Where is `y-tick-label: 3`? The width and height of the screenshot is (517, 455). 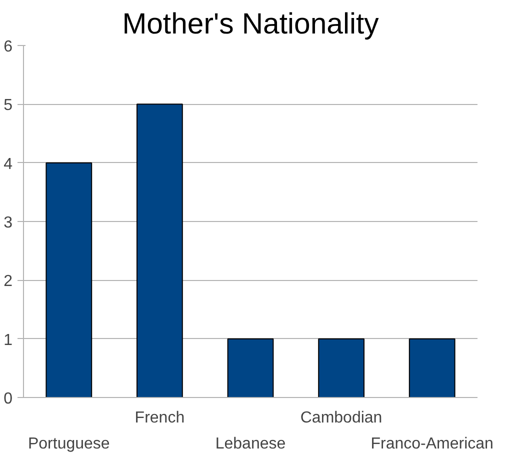
y-tick-label: 3 is located at coordinates (8, 223).